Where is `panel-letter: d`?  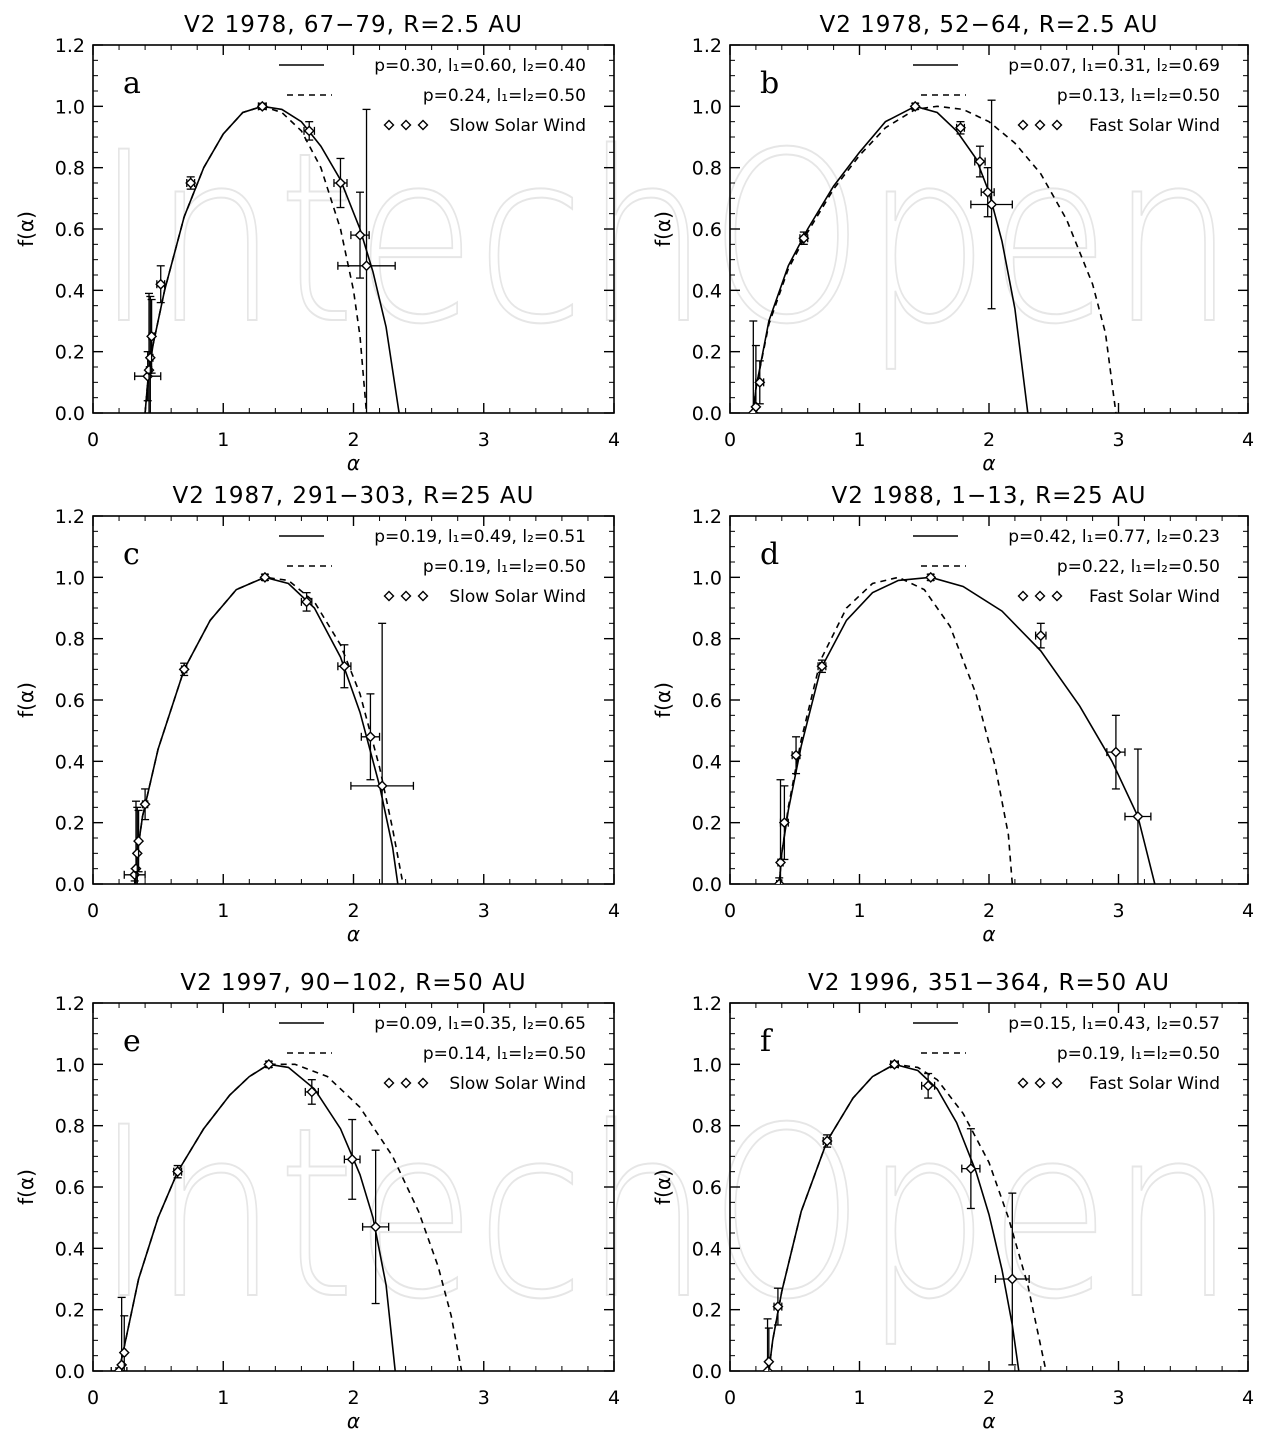 panel-letter: d is located at coordinates (769, 554).